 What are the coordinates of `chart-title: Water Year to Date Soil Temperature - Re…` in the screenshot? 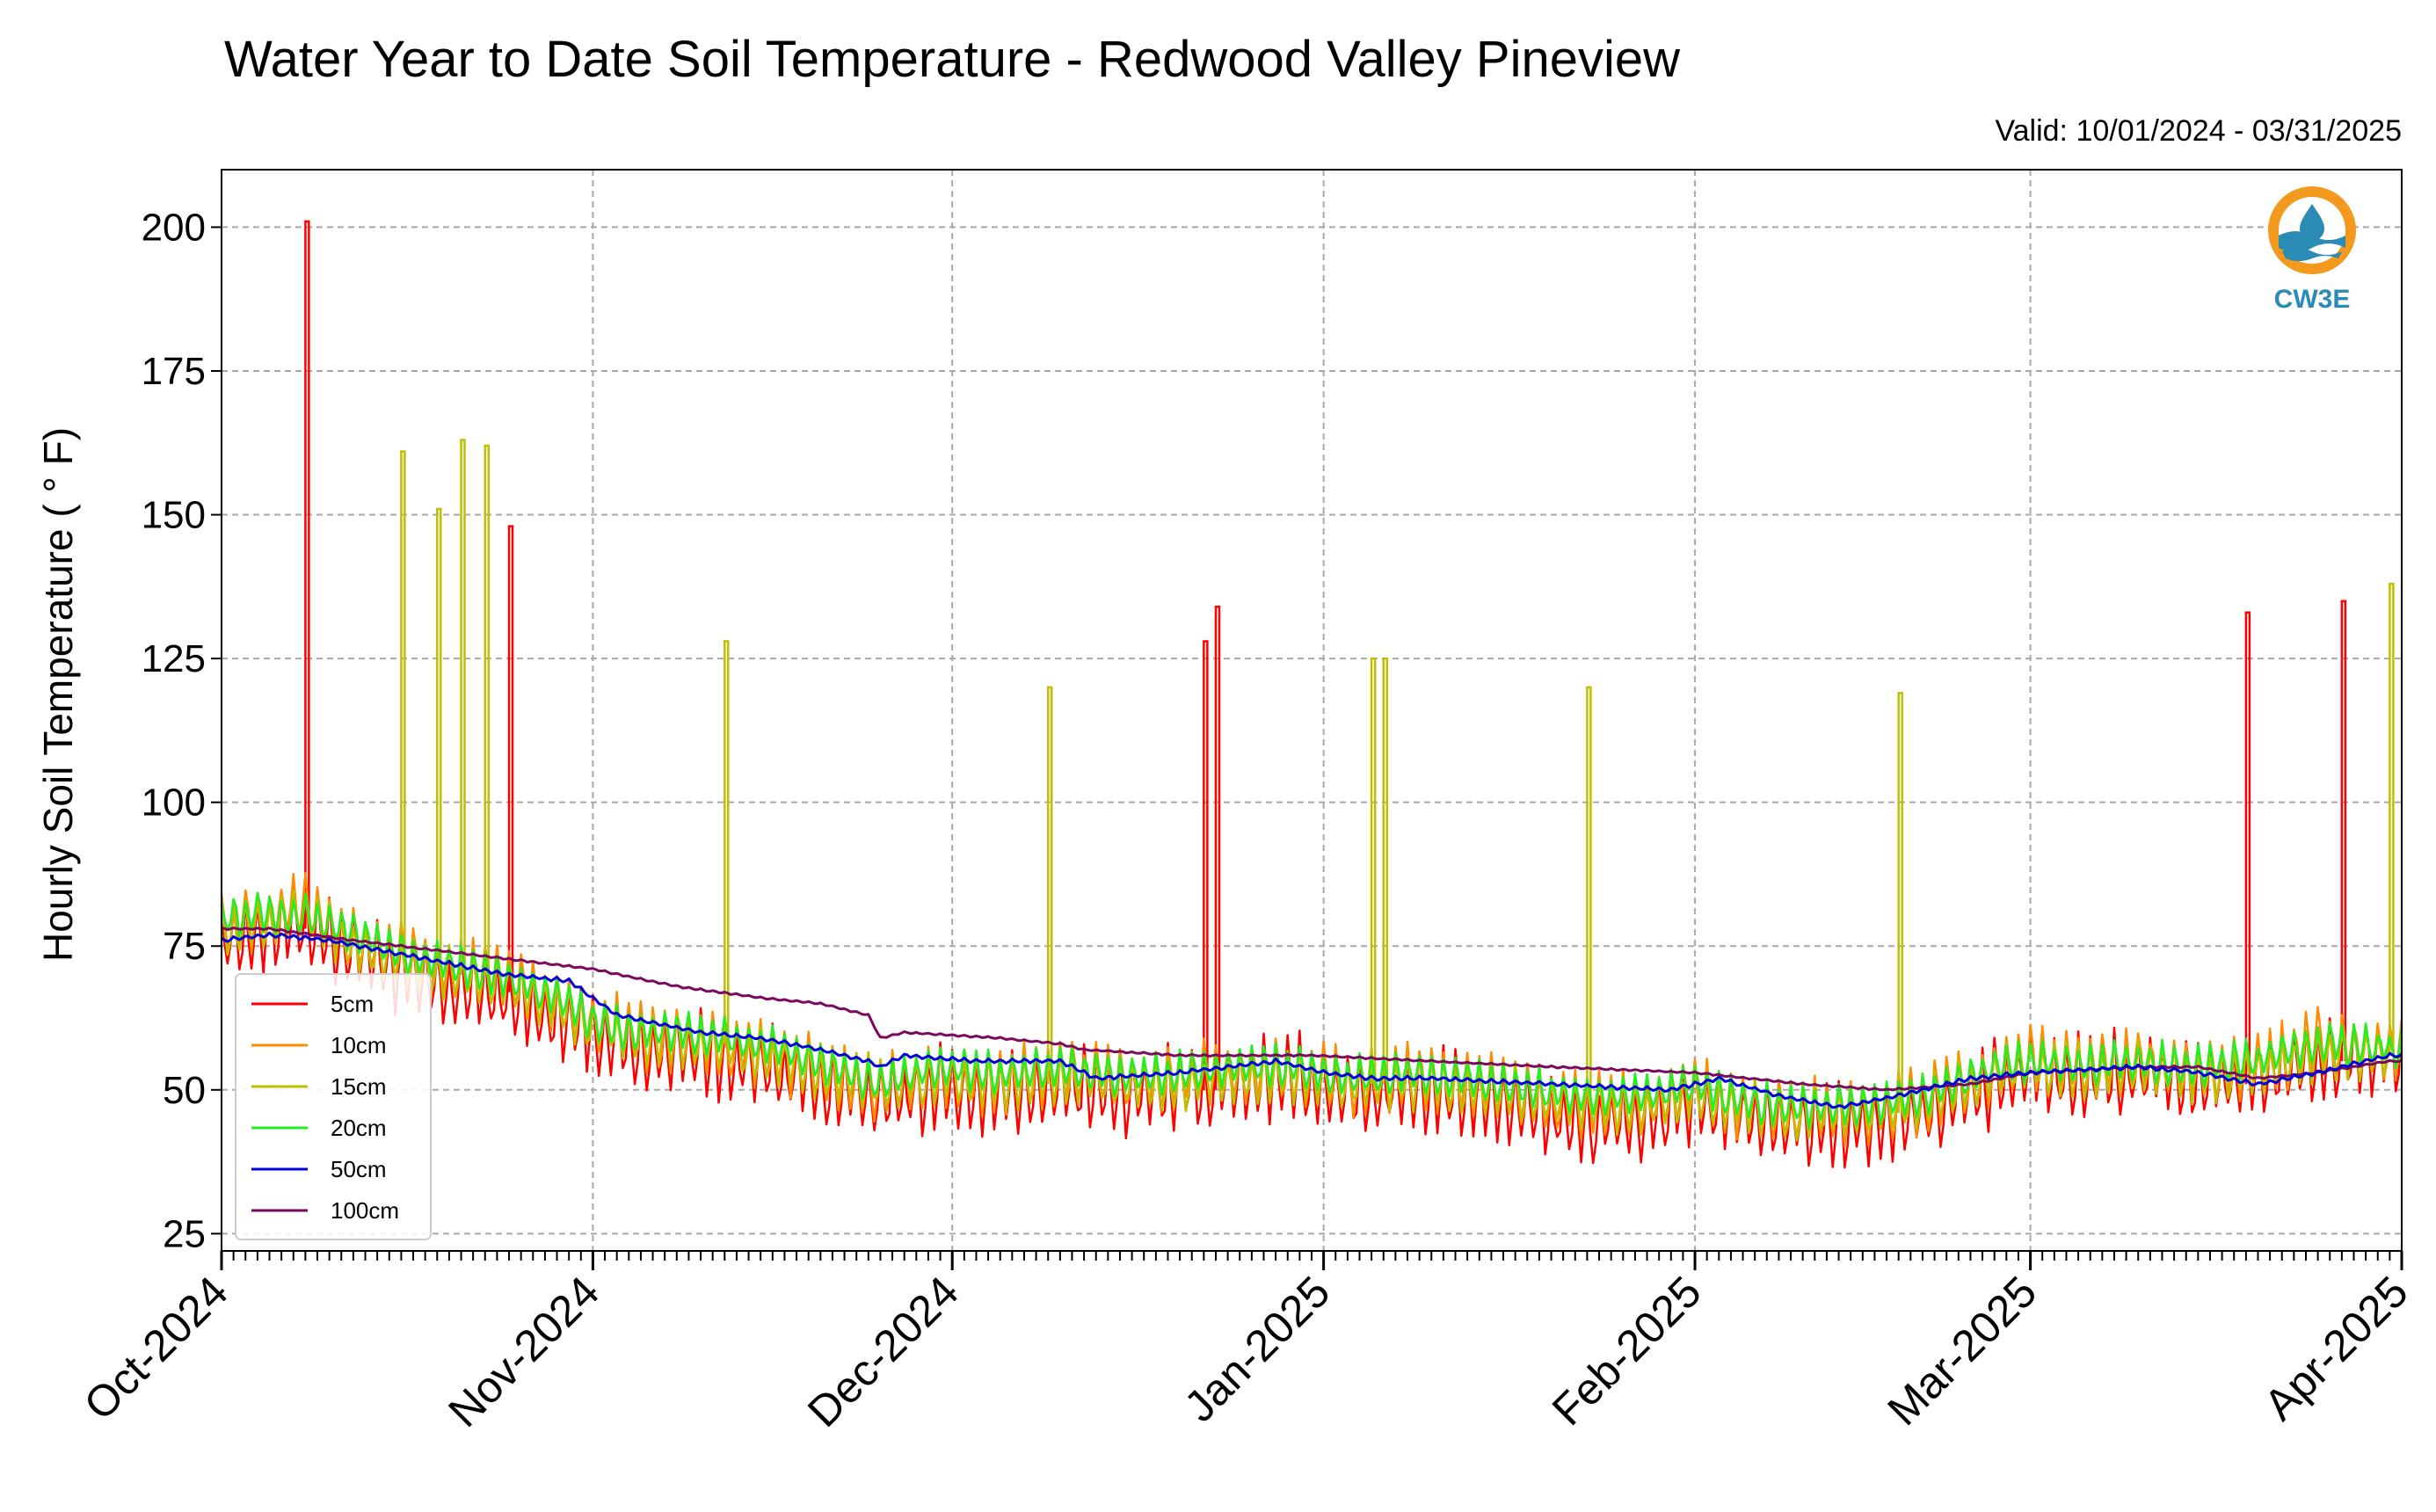 It's located at (952, 60).